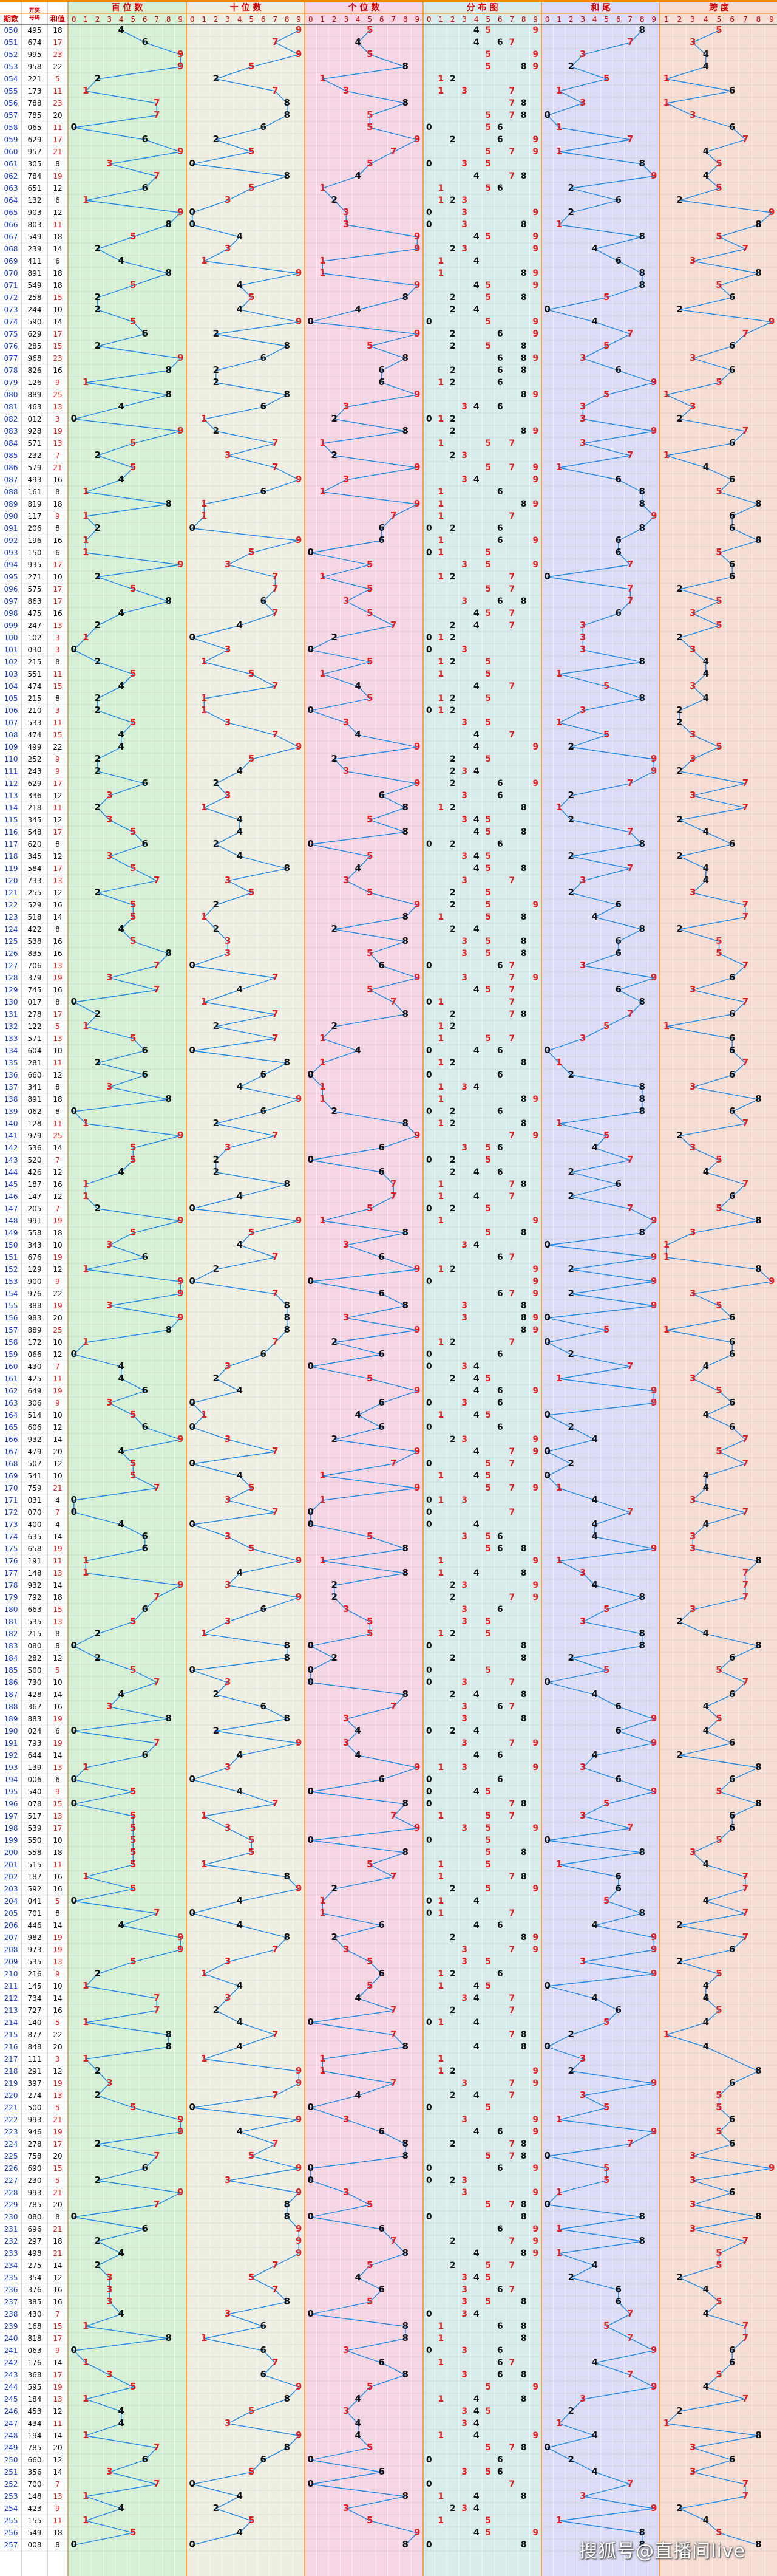 Image resolution: width=777 pixels, height=2576 pixels. Describe the element at coordinates (35, 2107) in the screenshot. I see `draw-number-cell: 500` at that location.